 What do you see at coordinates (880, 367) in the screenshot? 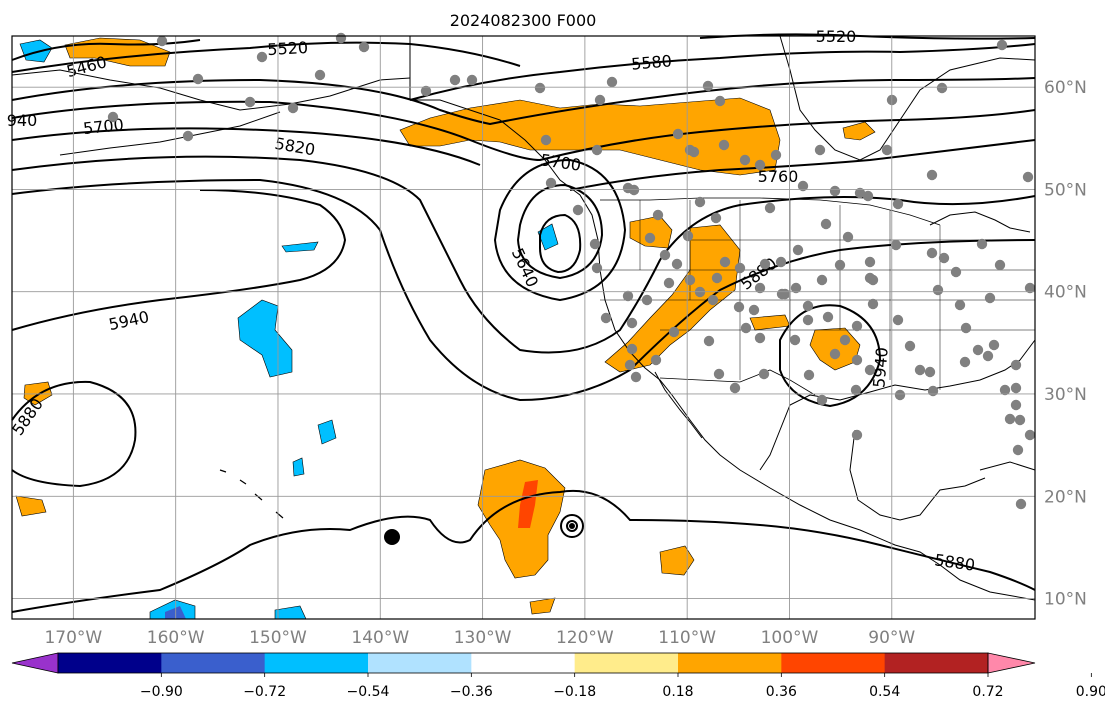
I see `contour-label: 5940` at bounding box center [880, 367].